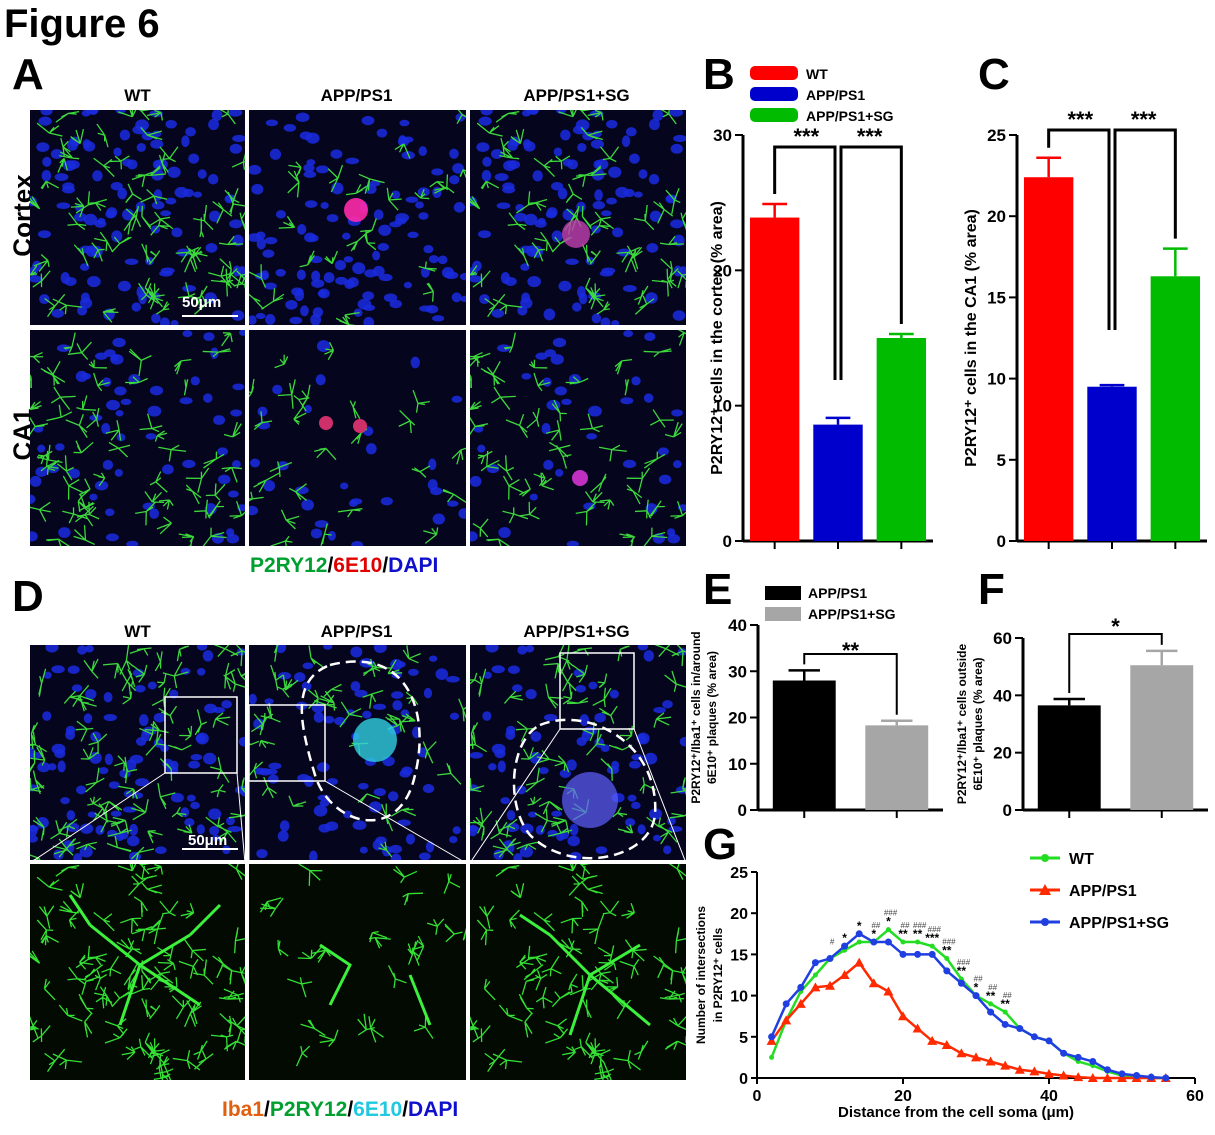  What do you see at coordinates (897, 767) in the screenshot?
I see `E-bar-app-ps1-sg` at bounding box center [897, 767].